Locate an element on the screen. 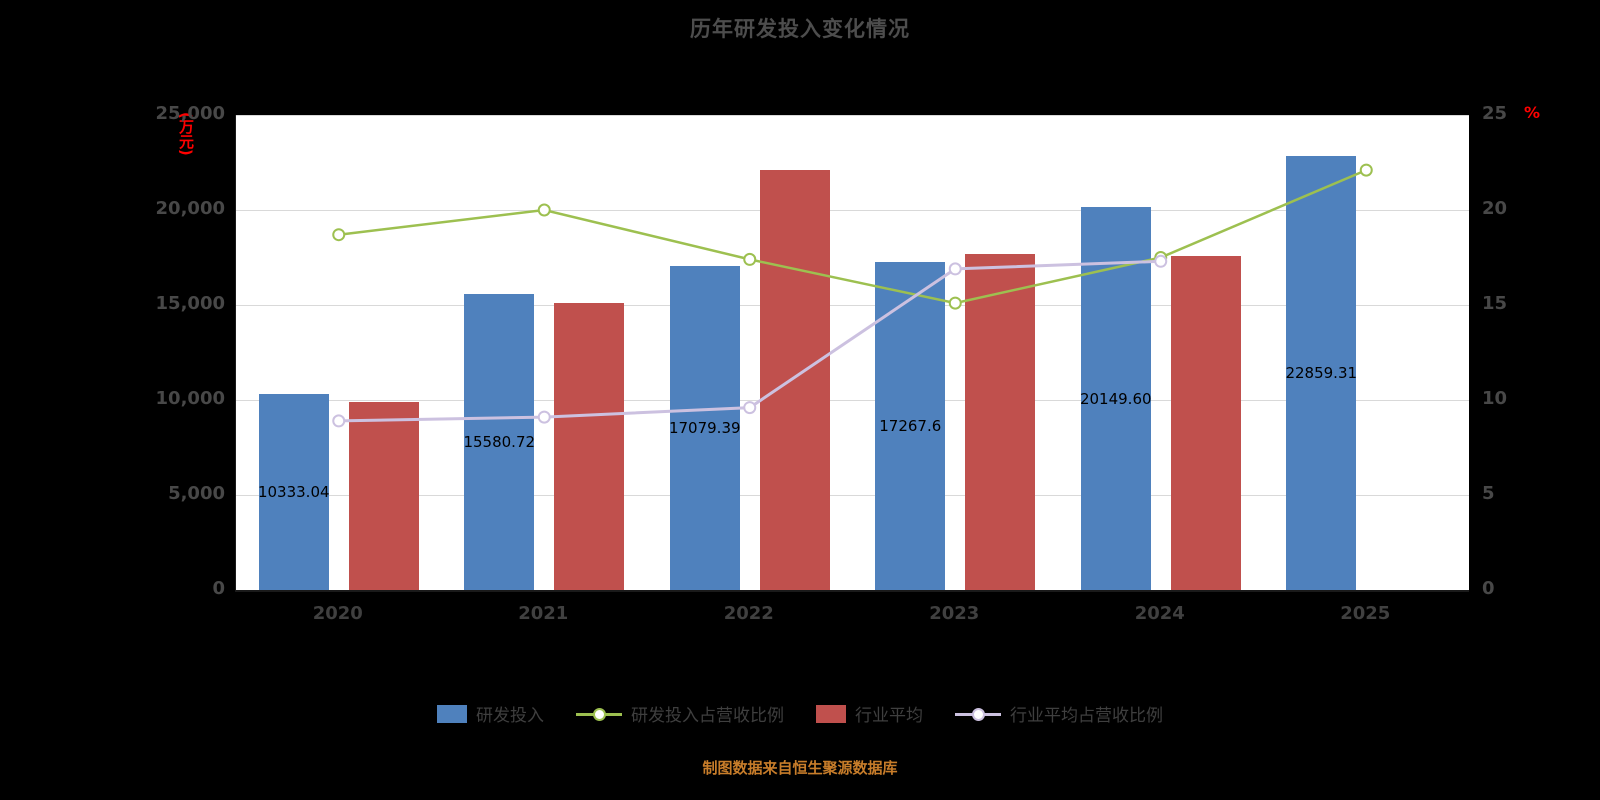 This screenshot has width=1600, height=800. bar-value-label-2023: 17267.6 is located at coordinates (910, 425).